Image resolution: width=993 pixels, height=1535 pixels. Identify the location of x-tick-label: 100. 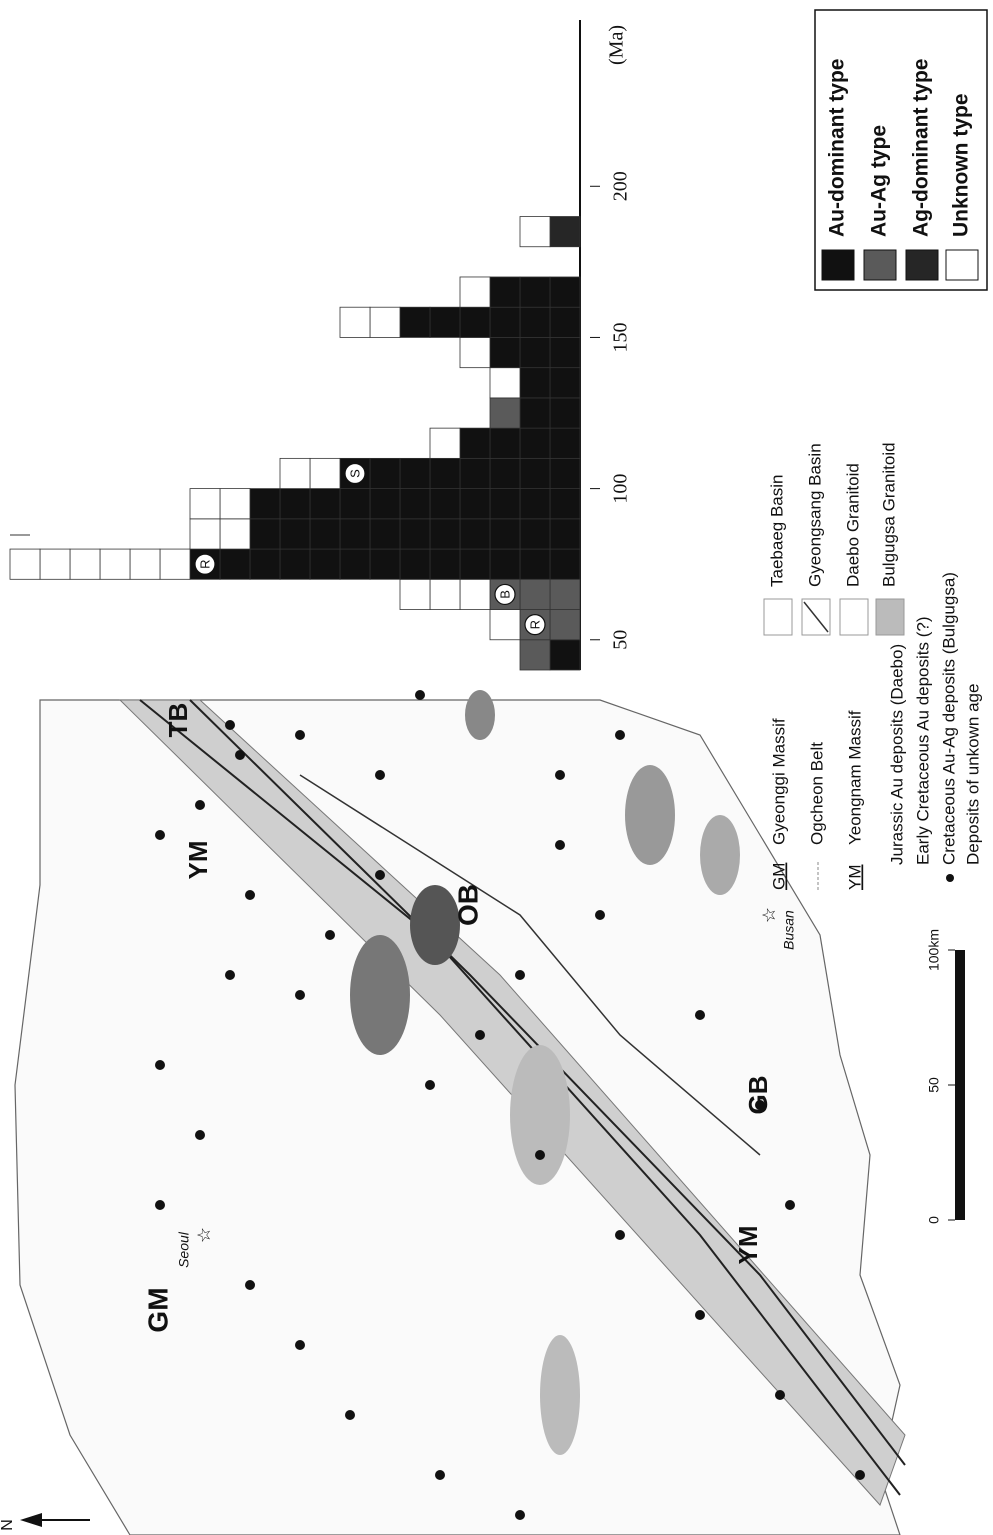
(621, 489).